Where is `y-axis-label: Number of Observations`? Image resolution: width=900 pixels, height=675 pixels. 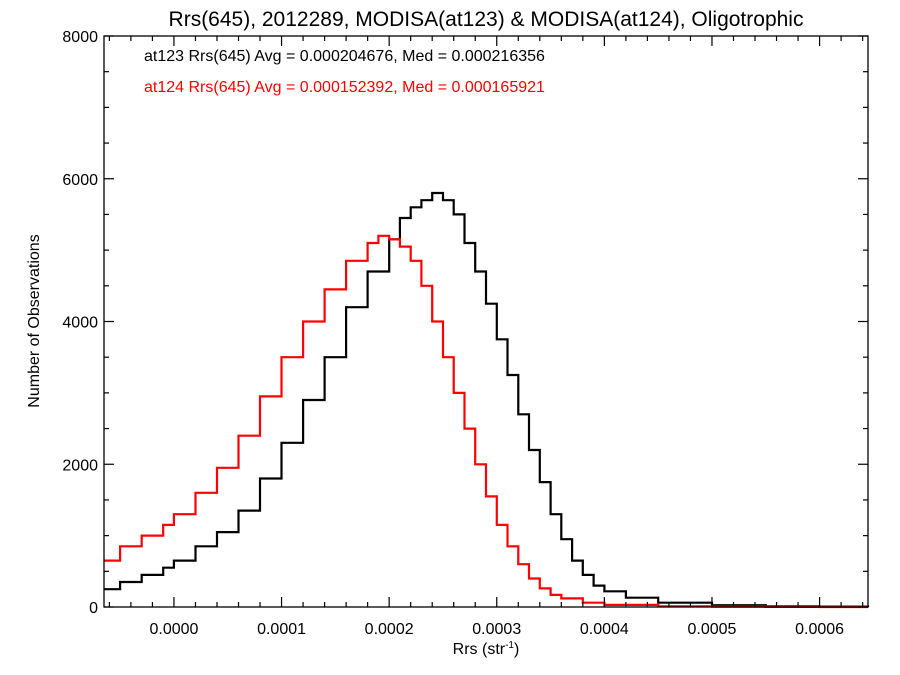 y-axis-label: Number of Observations is located at coordinates (34, 320).